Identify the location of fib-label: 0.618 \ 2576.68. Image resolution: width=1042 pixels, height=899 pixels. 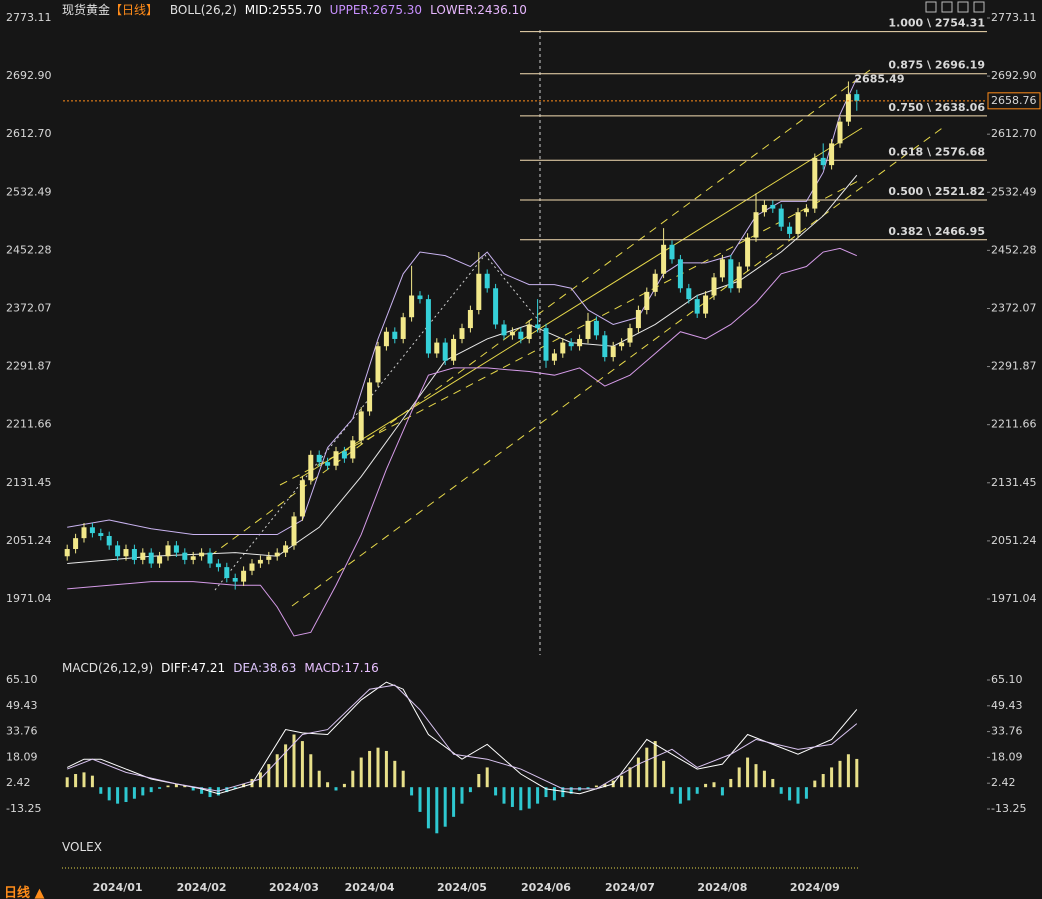
(936, 151).